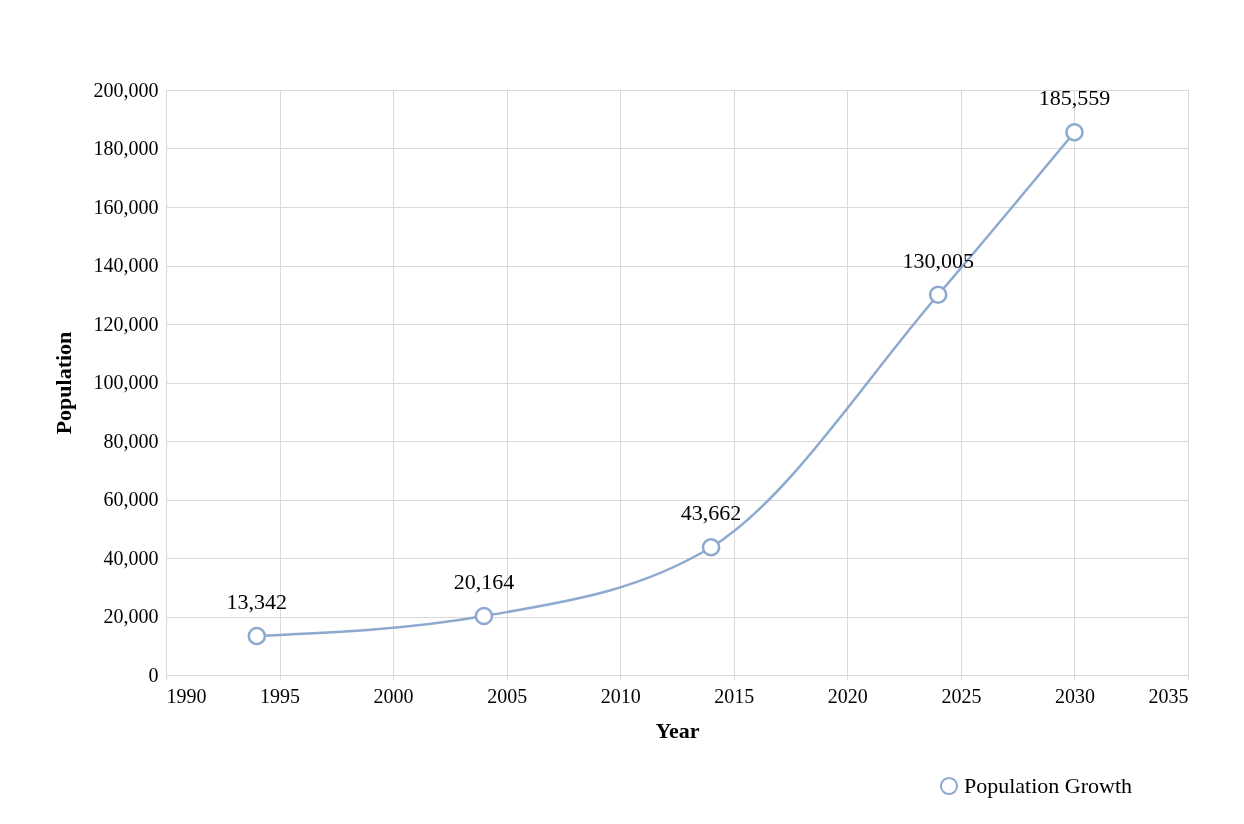 This screenshot has height=824, width=1244. I want to click on y-tick-label: 120,000, so click(126, 323).